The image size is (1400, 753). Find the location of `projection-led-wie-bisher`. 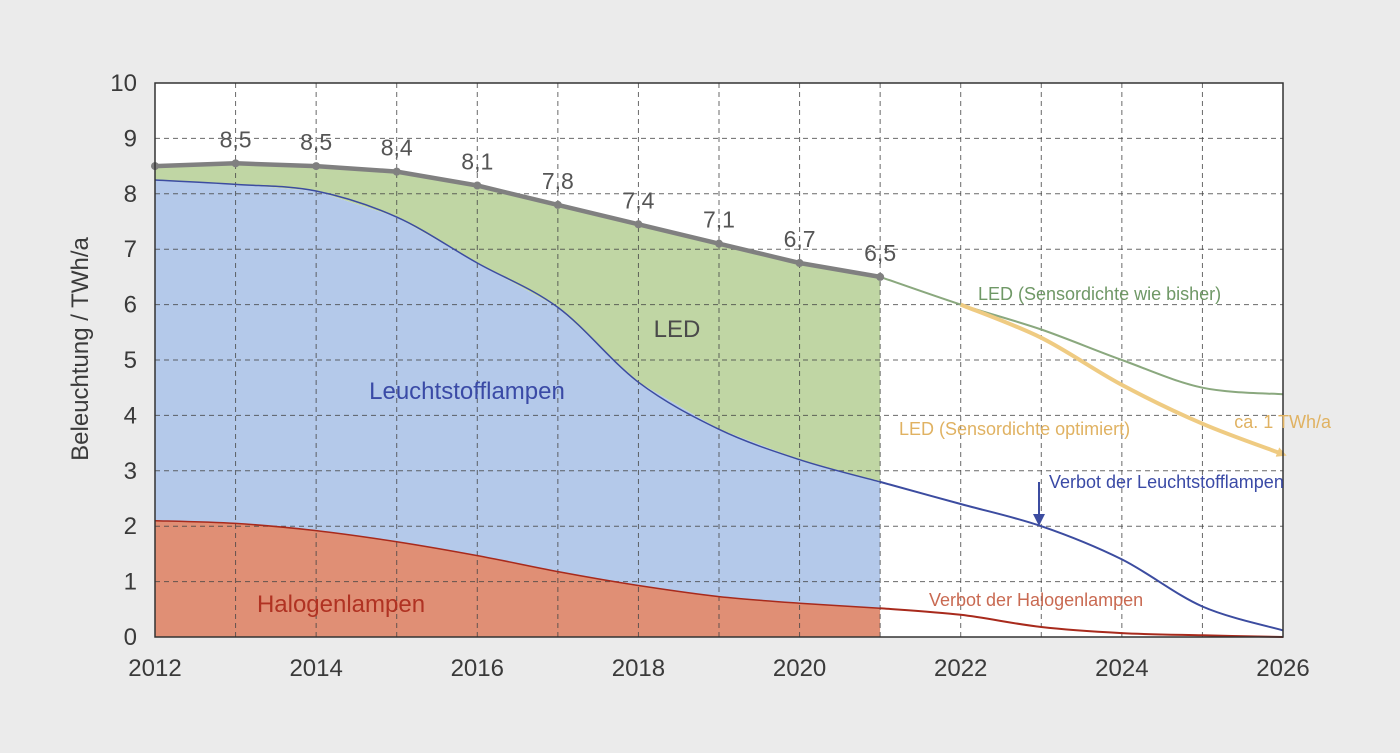

projection-led-wie-bisher is located at coordinates (1081, 335).